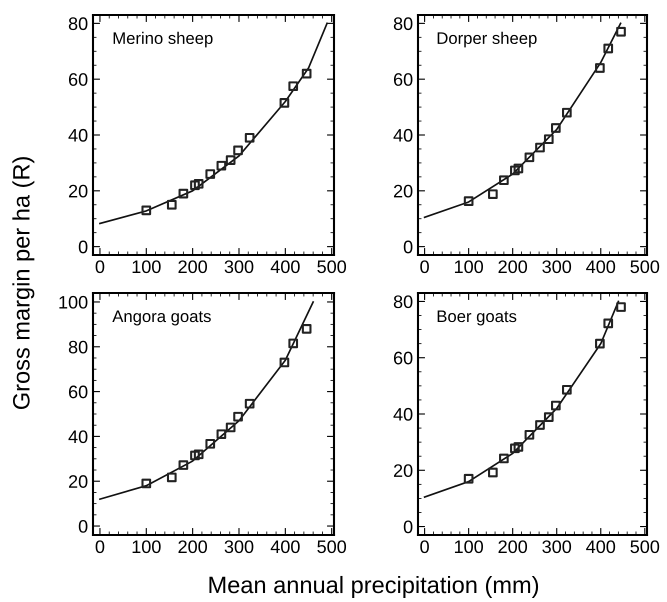 The width and height of the screenshot is (667, 602). Describe the element at coordinates (73, 302) in the screenshot. I see `y-tick-label: 100` at that location.